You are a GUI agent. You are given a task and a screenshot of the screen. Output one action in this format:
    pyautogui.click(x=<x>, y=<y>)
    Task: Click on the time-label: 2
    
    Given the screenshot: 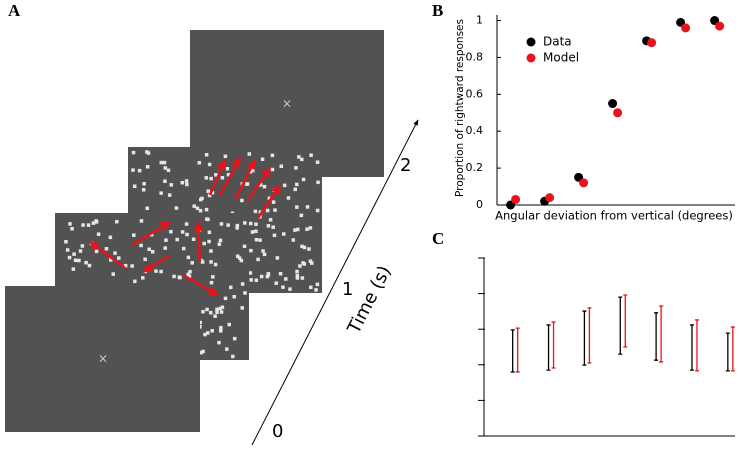 What is the action you would take?
    pyautogui.click(x=405, y=165)
    